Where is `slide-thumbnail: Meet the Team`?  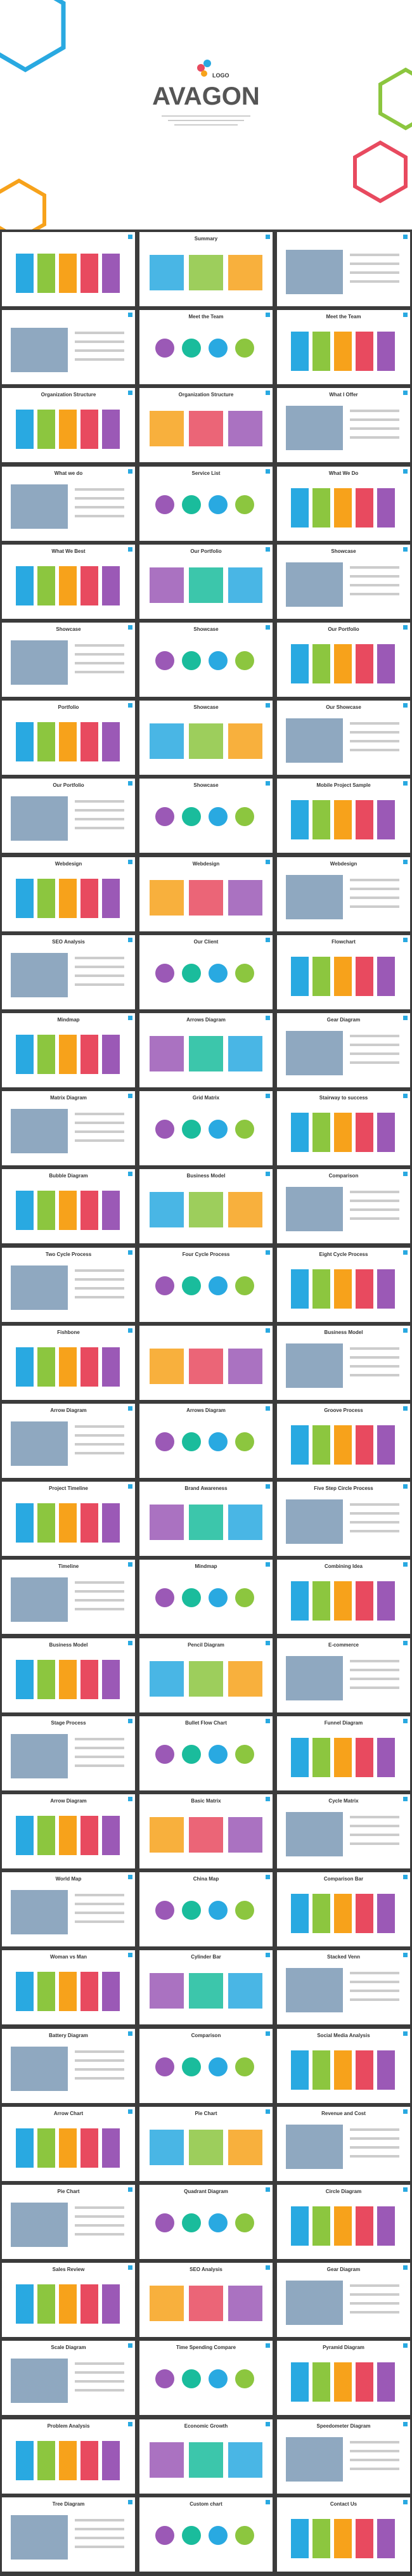
slide-thumbnail: Meet the Team is located at coordinates (206, 347).